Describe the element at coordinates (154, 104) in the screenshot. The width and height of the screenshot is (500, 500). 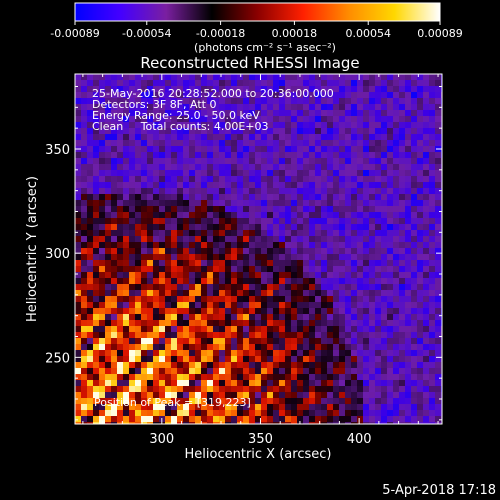
I see `annotation-detectors: Detectors: 3F 8F, Att 0` at that location.